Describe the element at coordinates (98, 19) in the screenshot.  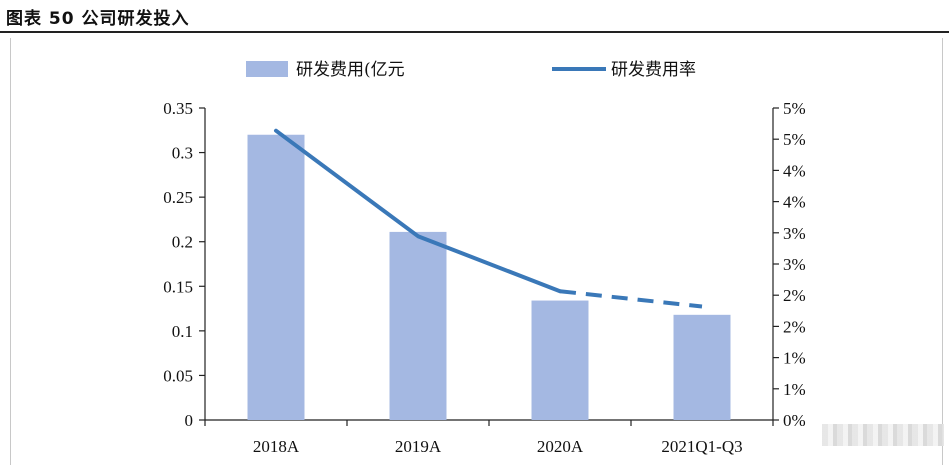
I see `figure-title: 图表 50 公司研发投入` at that location.